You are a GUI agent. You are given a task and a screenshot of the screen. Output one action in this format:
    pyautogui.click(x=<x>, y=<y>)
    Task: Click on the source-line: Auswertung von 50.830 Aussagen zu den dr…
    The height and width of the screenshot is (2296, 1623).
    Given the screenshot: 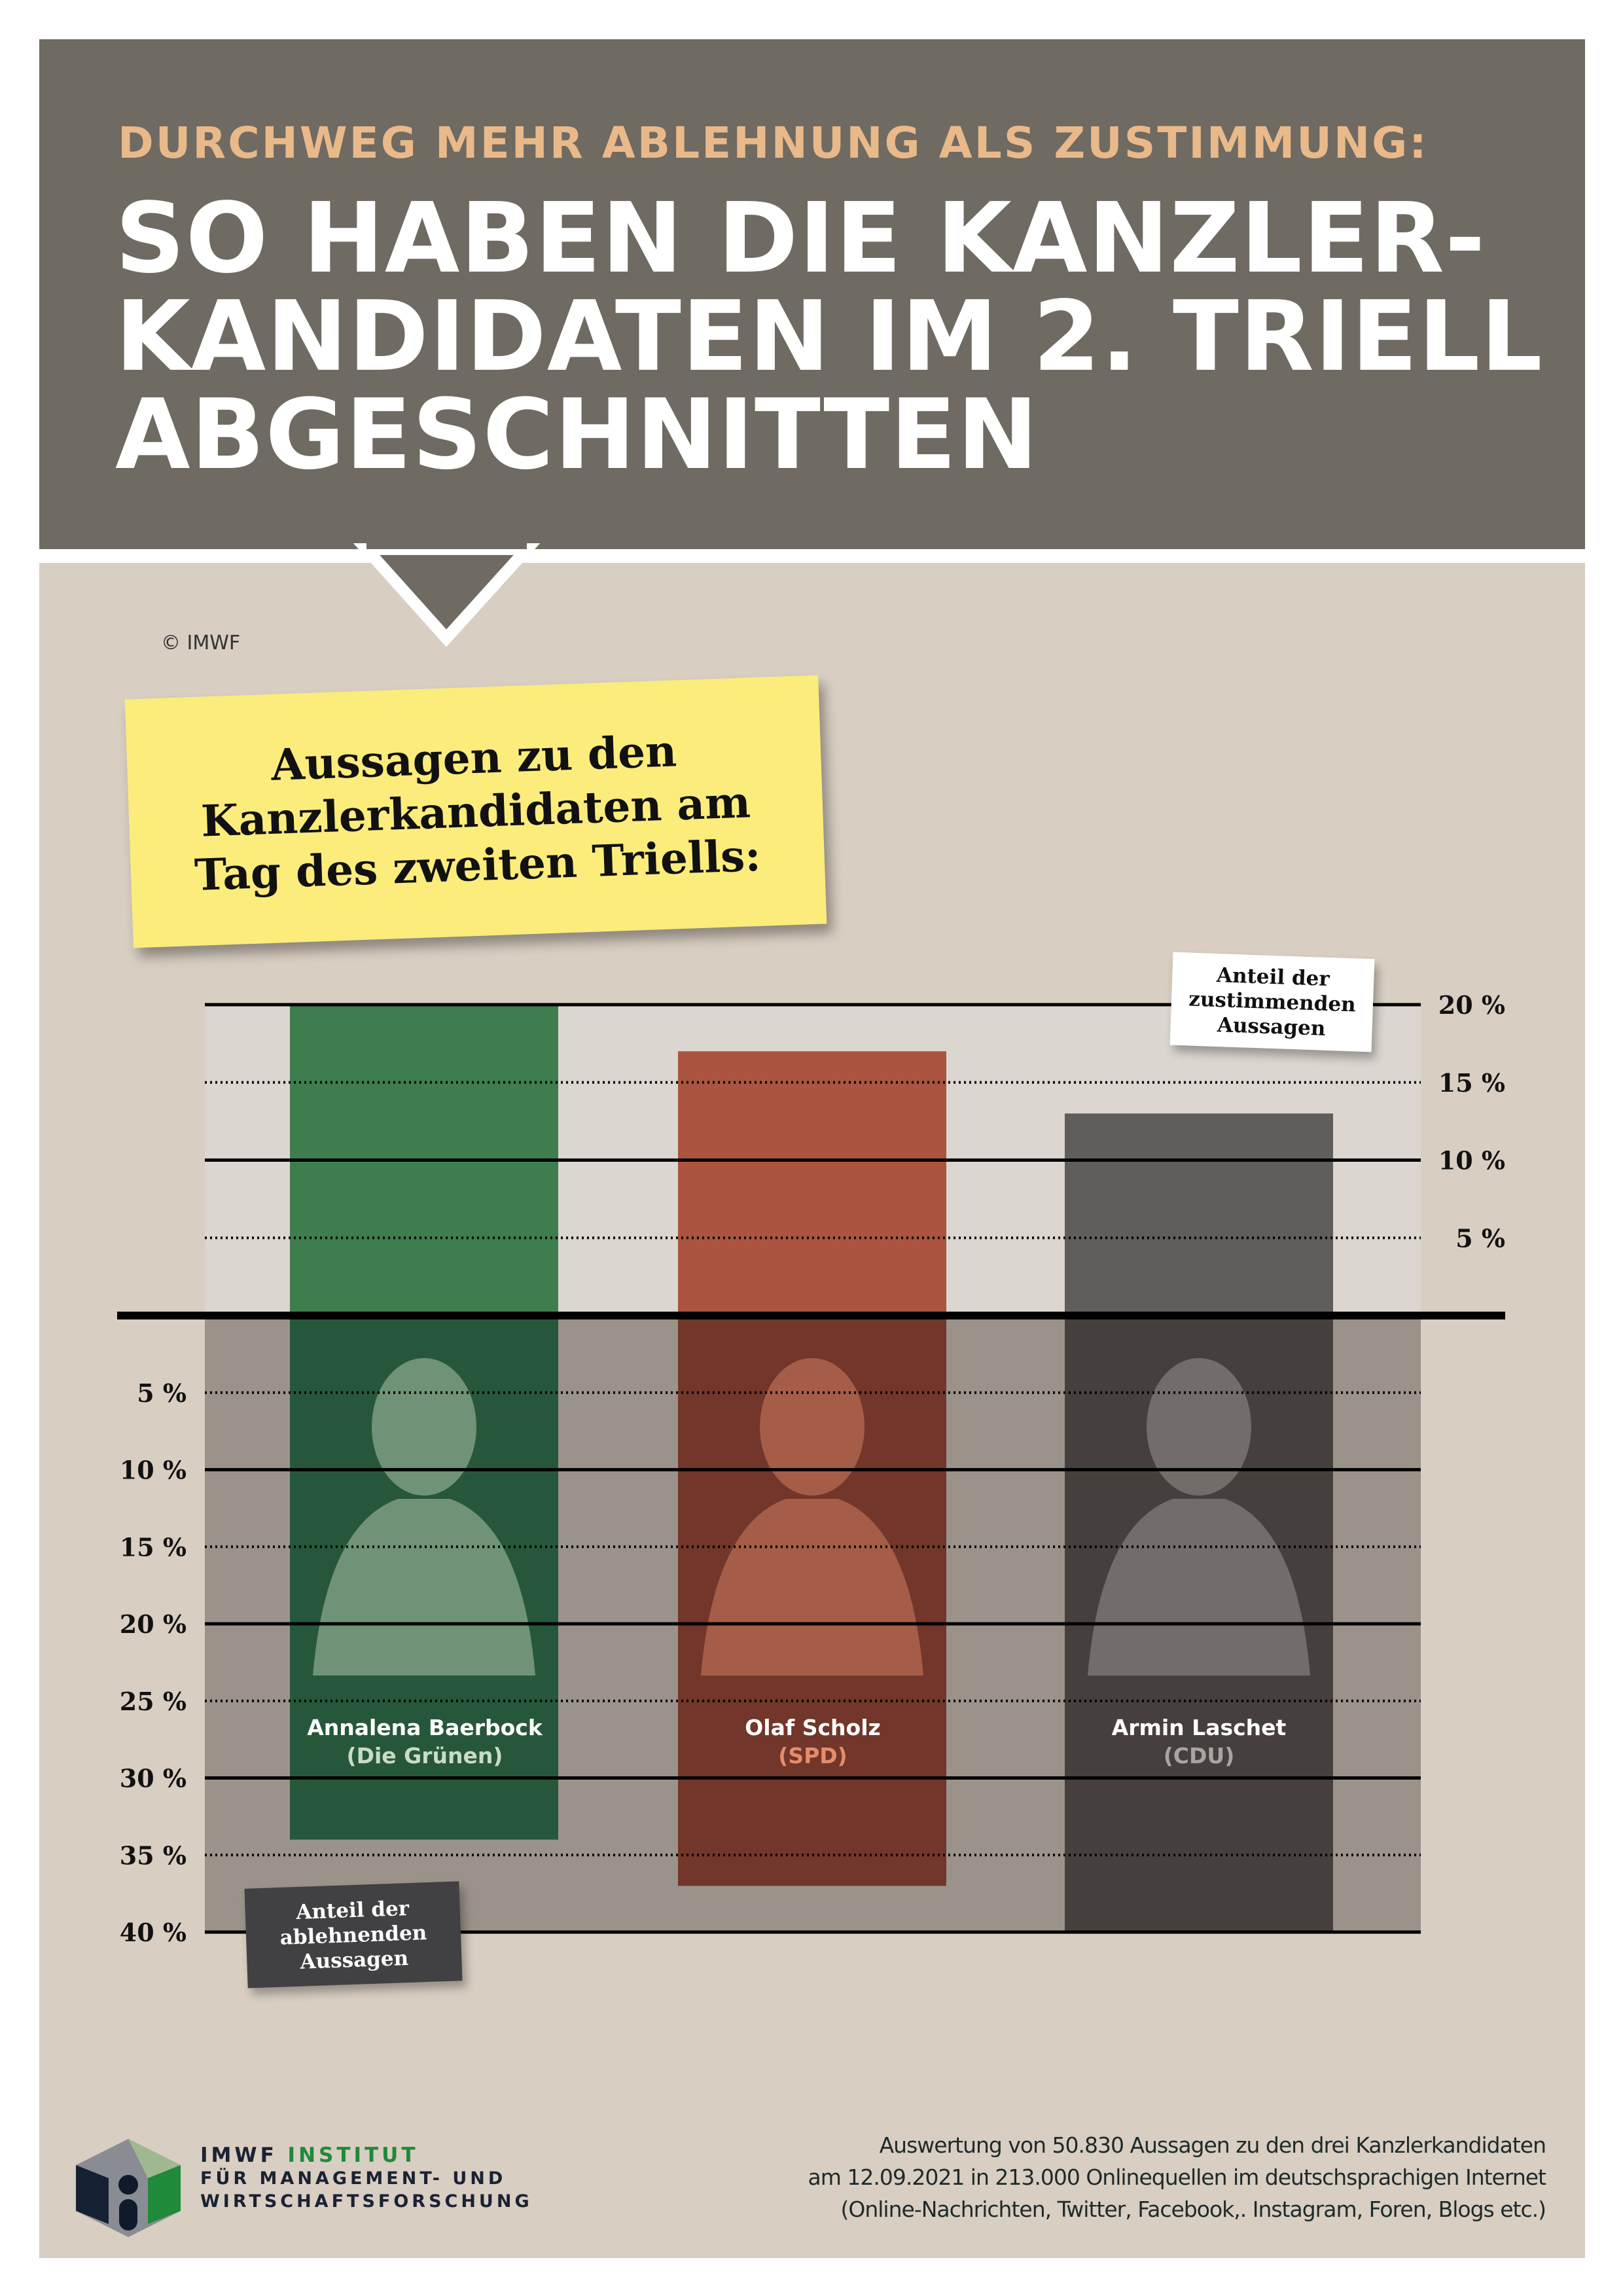 What is the action you would take?
    pyautogui.click(x=1212, y=2145)
    